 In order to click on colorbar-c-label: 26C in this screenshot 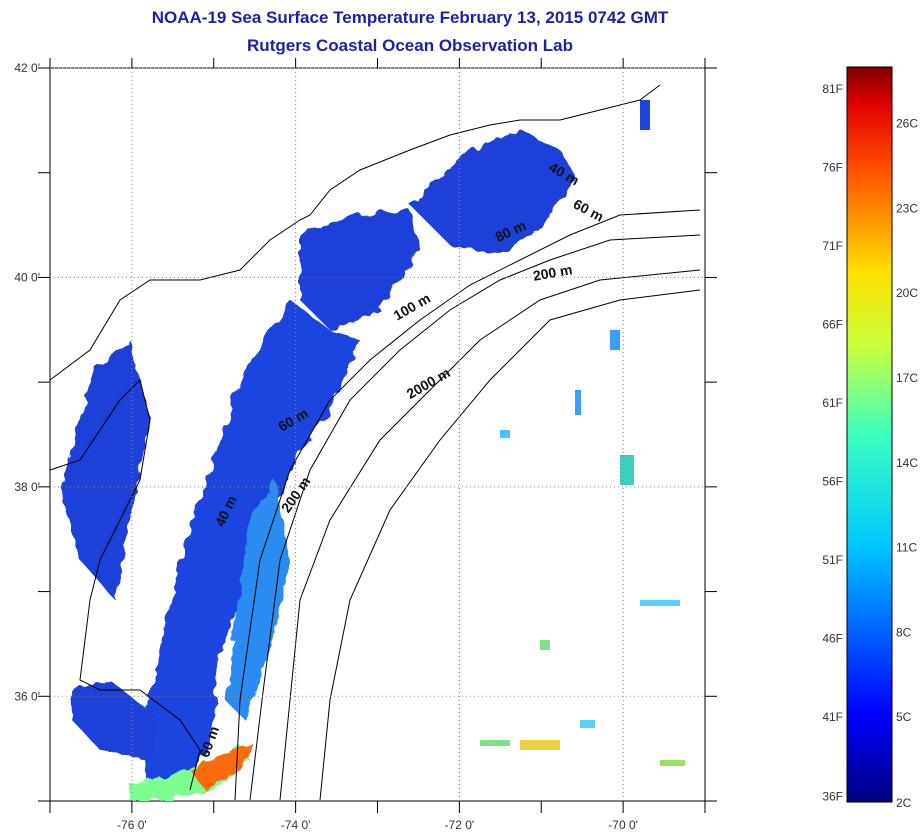, I will do `click(907, 124)`.